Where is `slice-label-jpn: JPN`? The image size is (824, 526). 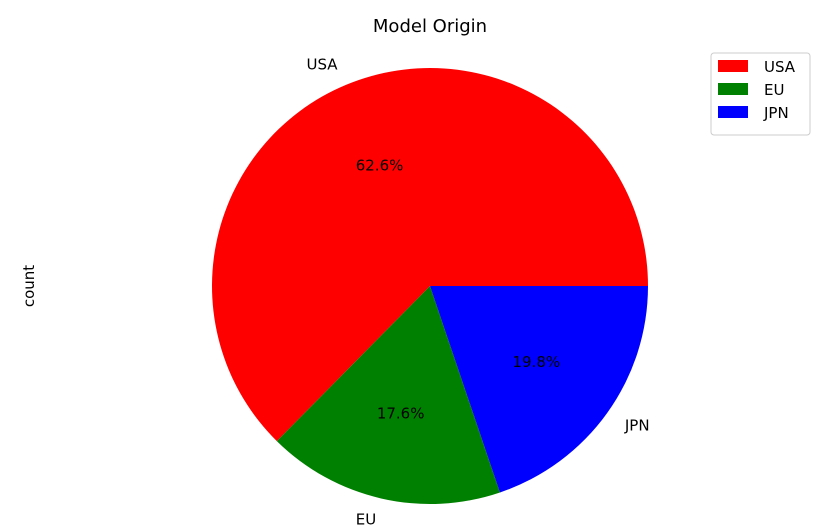
slice-label-jpn: JPN is located at coordinates (637, 426).